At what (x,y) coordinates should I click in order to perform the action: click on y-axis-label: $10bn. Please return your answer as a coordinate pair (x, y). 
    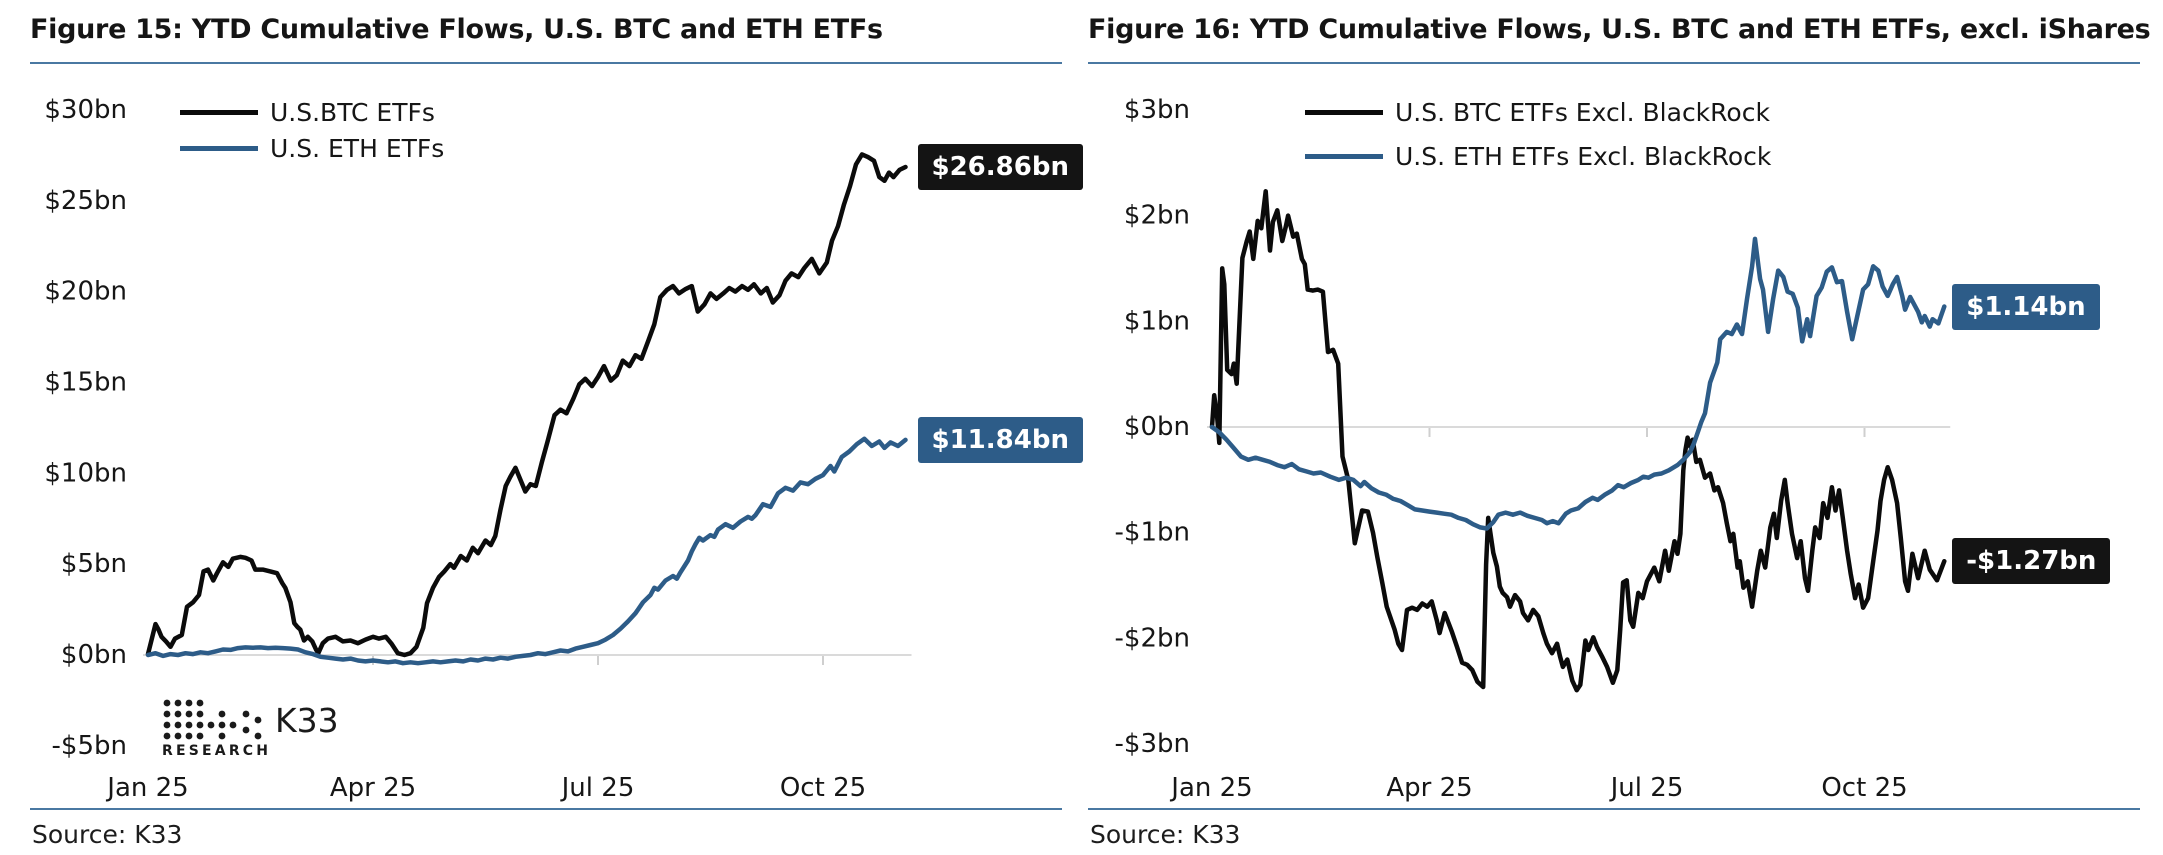
    Looking at the image, I should click on (85, 473).